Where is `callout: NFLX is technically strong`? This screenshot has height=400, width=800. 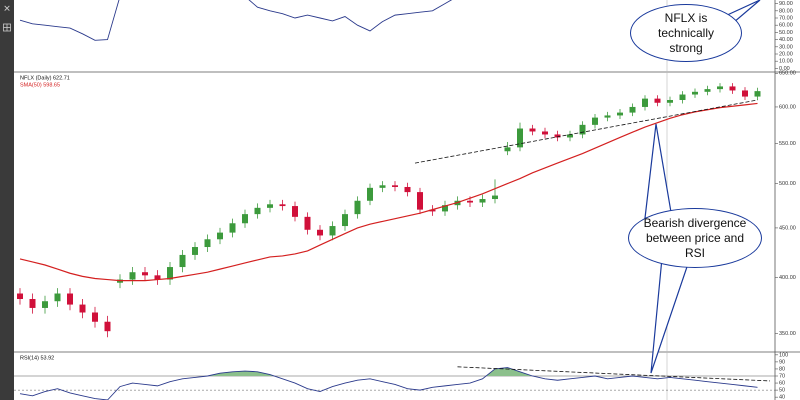 callout: NFLX is technically strong is located at coordinates (686, 33).